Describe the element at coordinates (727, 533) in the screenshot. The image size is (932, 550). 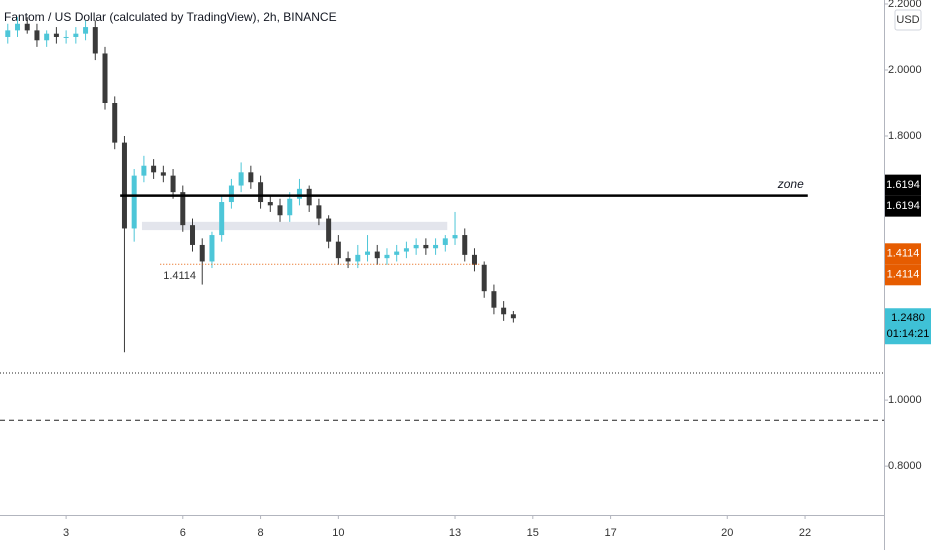
I see `x-tick-label: 20` at that location.